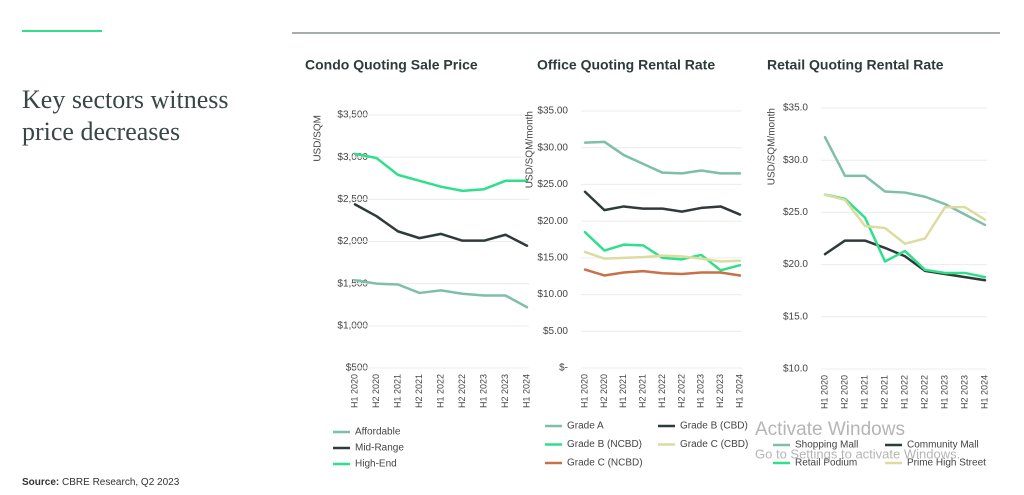 Image resolution: width=1024 pixels, height=495 pixels. What do you see at coordinates (795, 369) in the screenshot?
I see `y-tick-label: $10.0` at bounding box center [795, 369].